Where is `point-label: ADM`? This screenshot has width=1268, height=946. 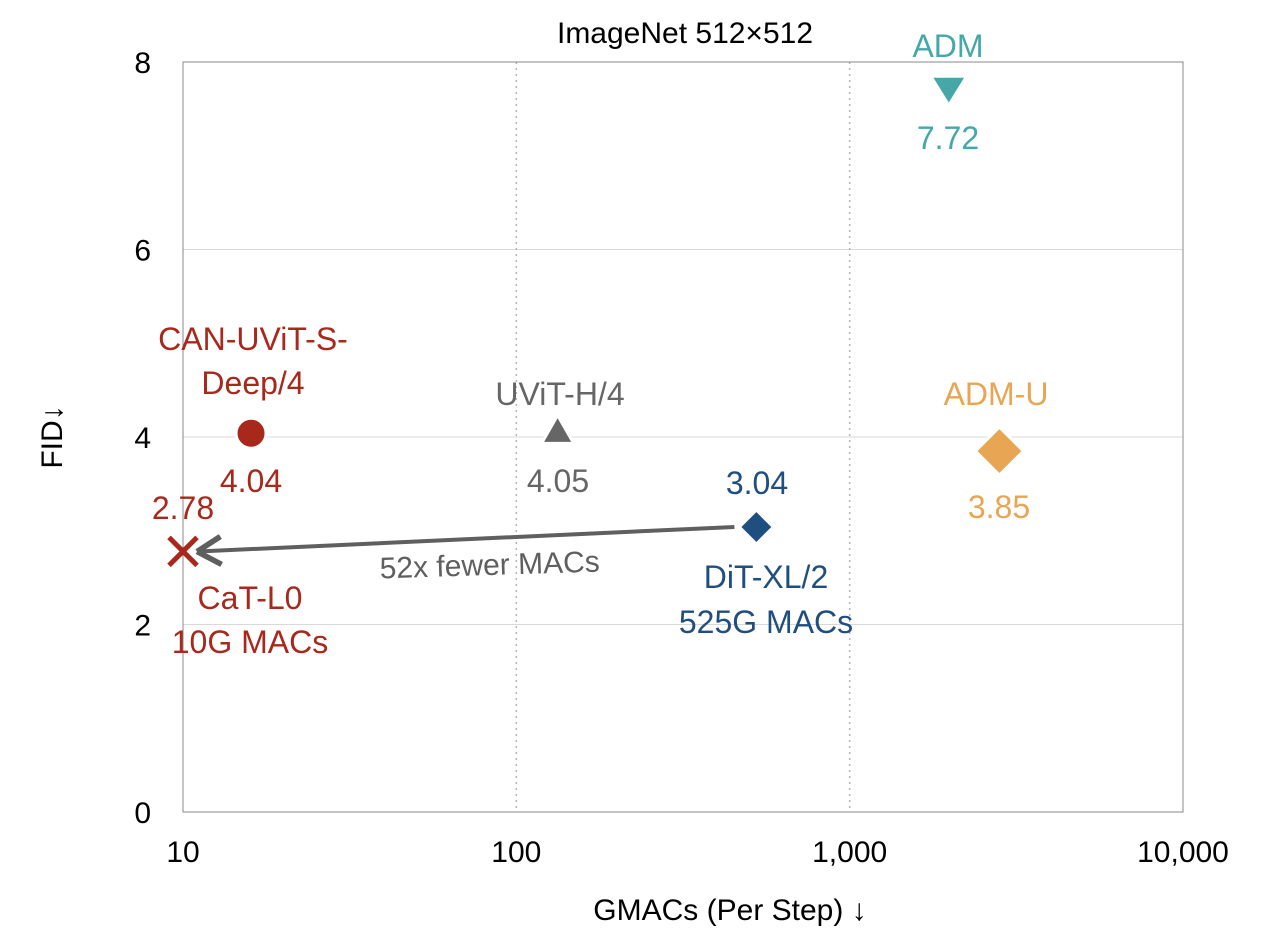 point-label: ADM is located at coordinates (947, 46).